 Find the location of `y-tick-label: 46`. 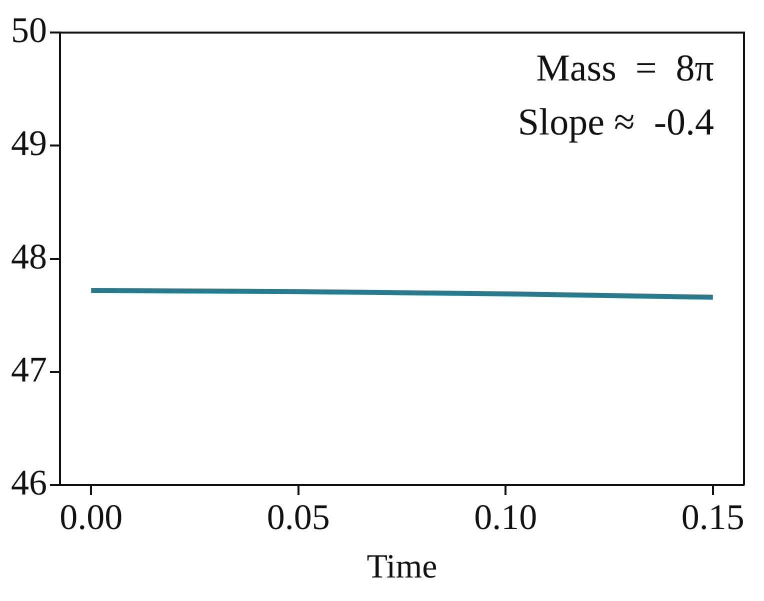

y-tick-label: 46 is located at coordinates (29, 482).